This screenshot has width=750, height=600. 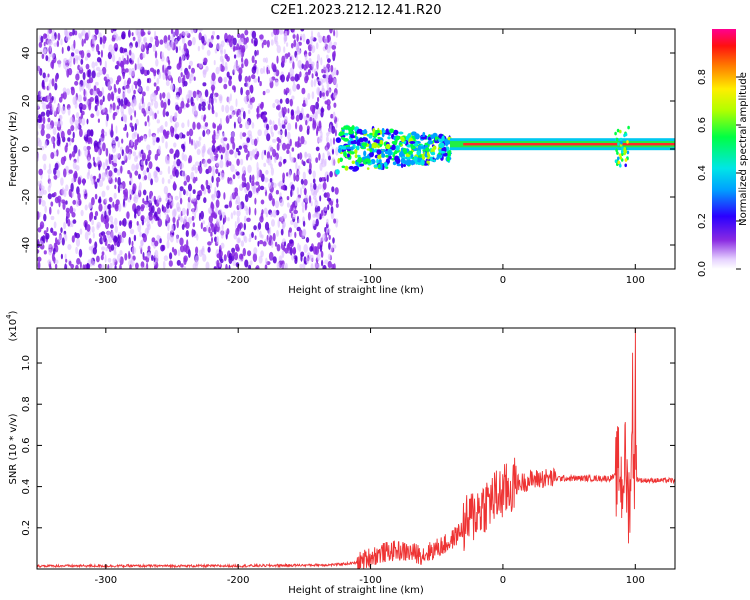 I want to click on snr-y-scale-label: (x104), so click(x=12, y=325).